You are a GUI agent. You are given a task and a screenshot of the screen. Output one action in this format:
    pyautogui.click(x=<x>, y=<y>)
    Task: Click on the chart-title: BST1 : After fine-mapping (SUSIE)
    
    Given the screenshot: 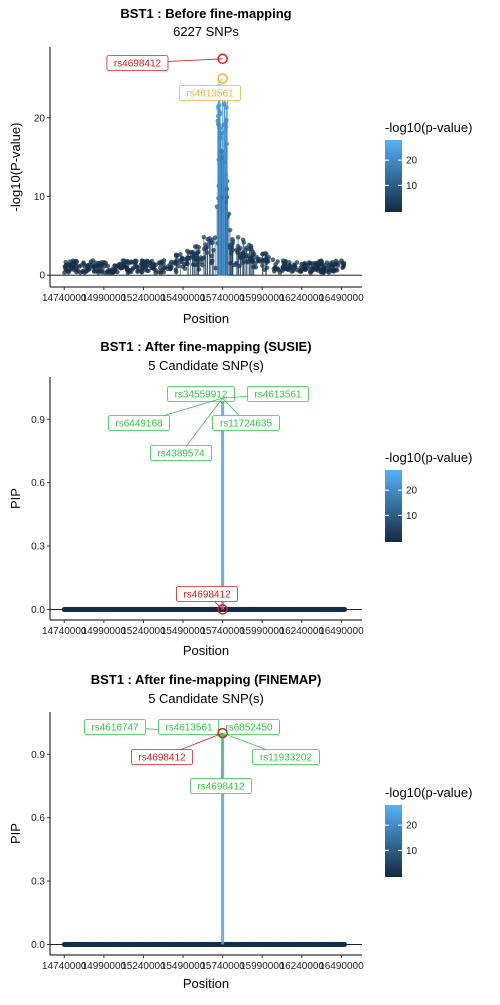 What is the action you would take?
    pyautogui.click(x=205, y=346)
    